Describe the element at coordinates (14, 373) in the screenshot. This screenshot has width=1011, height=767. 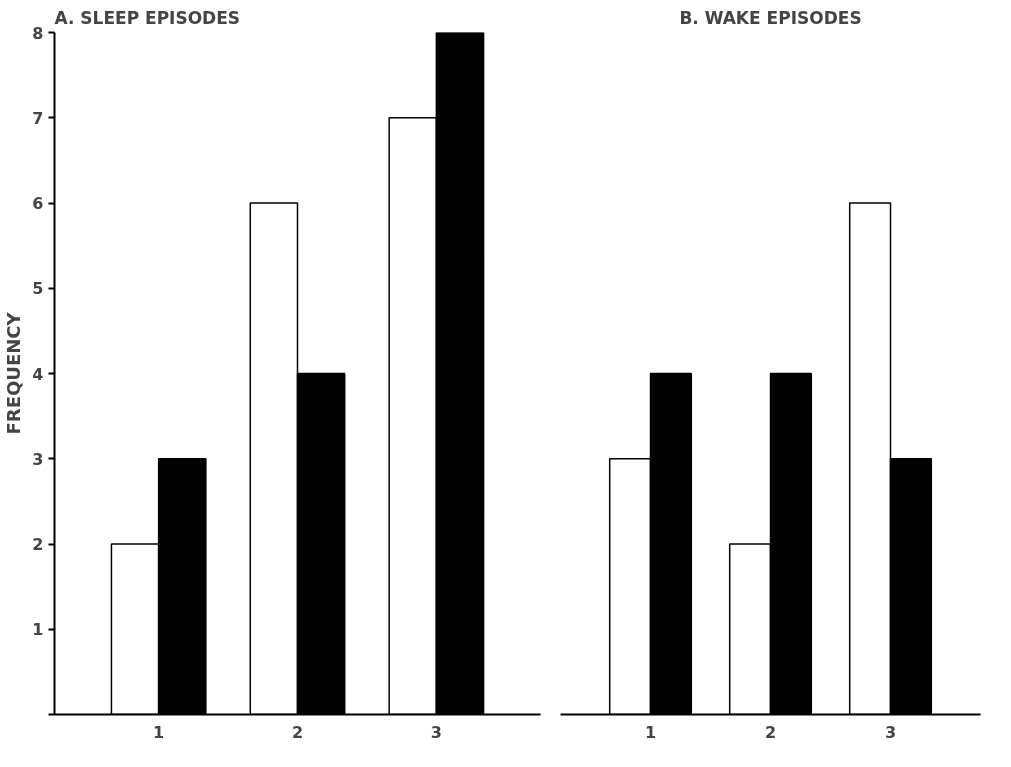
I see `y-axis-title: FREQUENCY` at that location.